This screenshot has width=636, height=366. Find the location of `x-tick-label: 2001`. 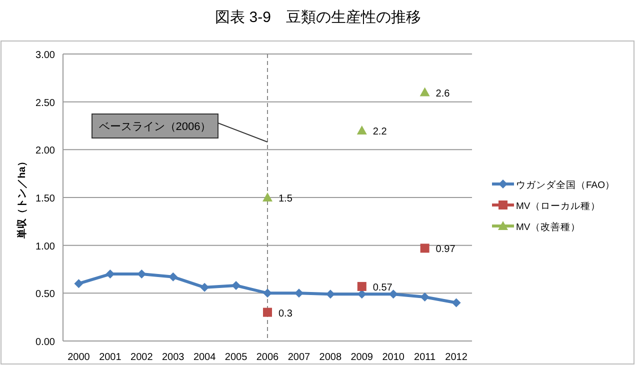

x-tick-label: 2001 is located at coordinates (110, 357).